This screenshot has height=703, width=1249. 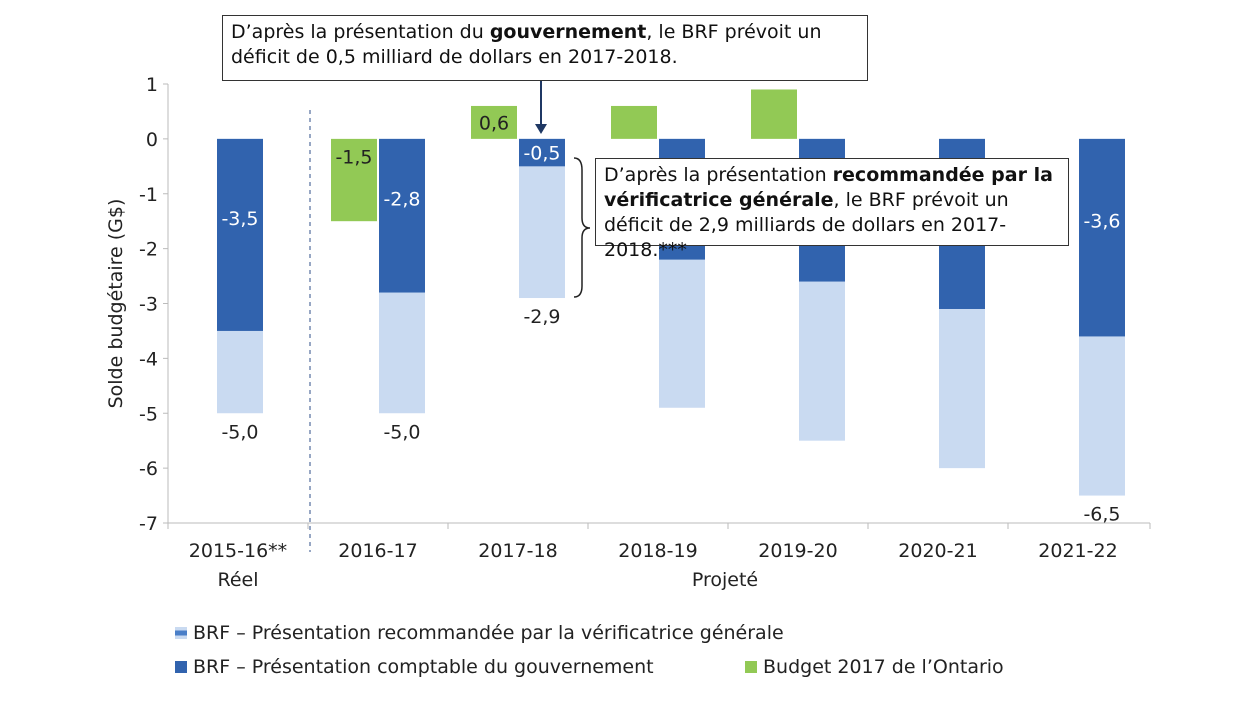 What do you see at coordinates (517, 551) in the screenshot?
I see `x-tick-label: 2017-18` at bounding box center [517, 551].